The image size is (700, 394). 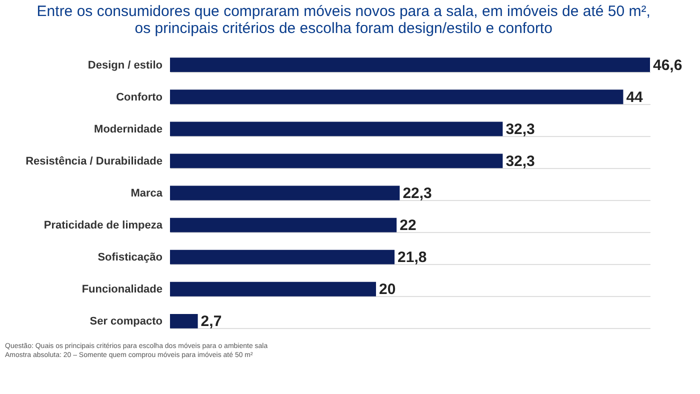 What do you see at coordinates (139, 97) in the screenshot?
I see `y-tick-label: Conforto` at bounding box center [139, 97].